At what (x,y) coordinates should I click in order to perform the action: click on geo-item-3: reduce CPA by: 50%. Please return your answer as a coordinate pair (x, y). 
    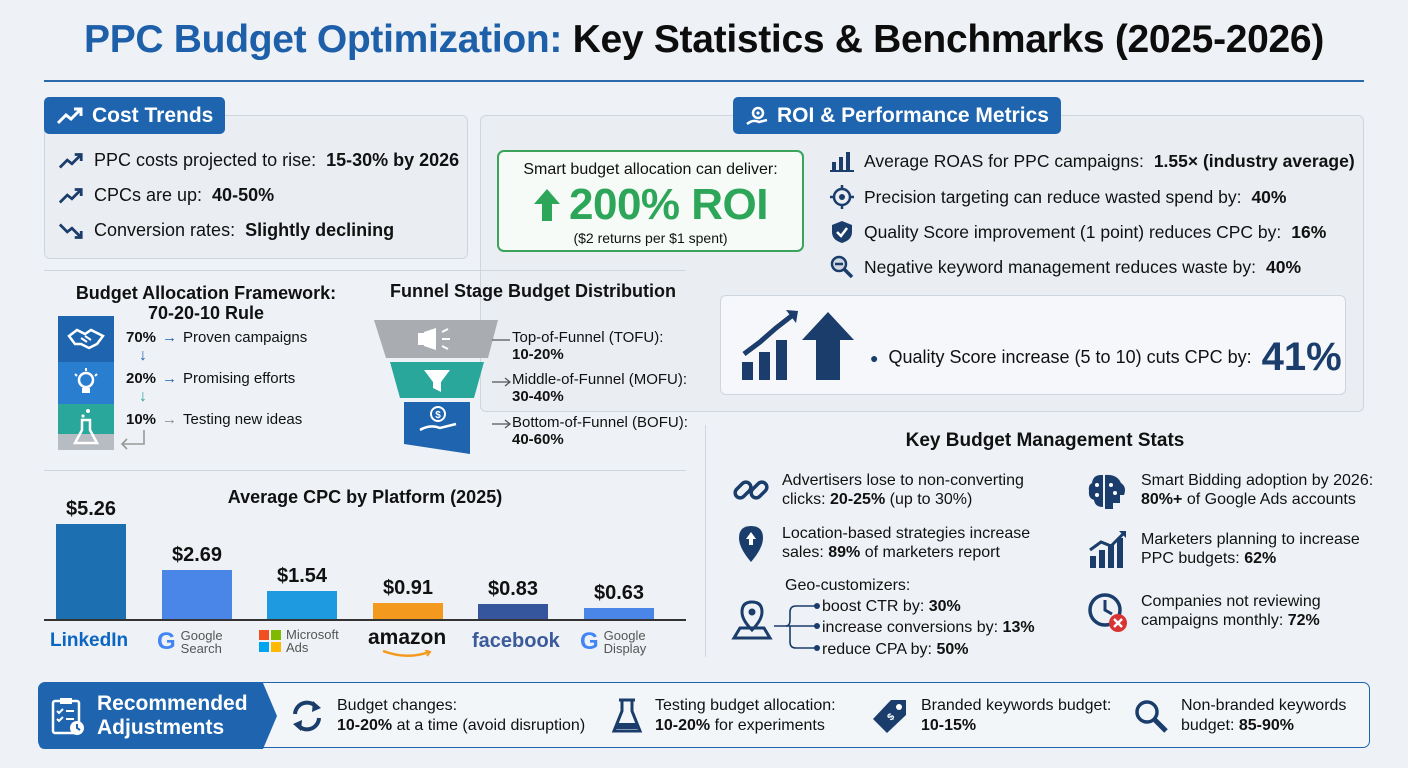
    Looking at the image, I should click on (895, 649).